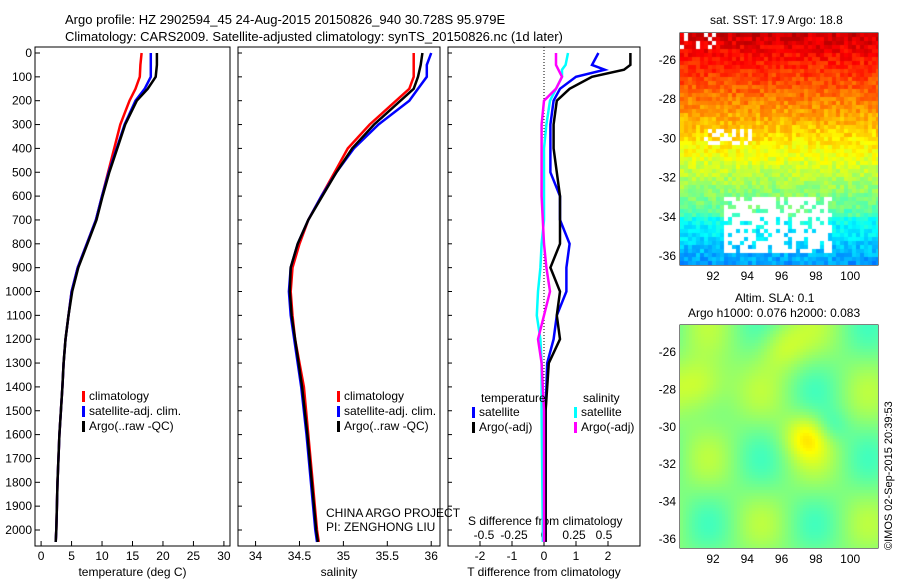 Image resolution: width=900 pixels, height=580 pixels. What do you see at coordinates (18, 458) in the screenshot?
I see `y-tick-label: 1700` at bounding box center [18, 458].